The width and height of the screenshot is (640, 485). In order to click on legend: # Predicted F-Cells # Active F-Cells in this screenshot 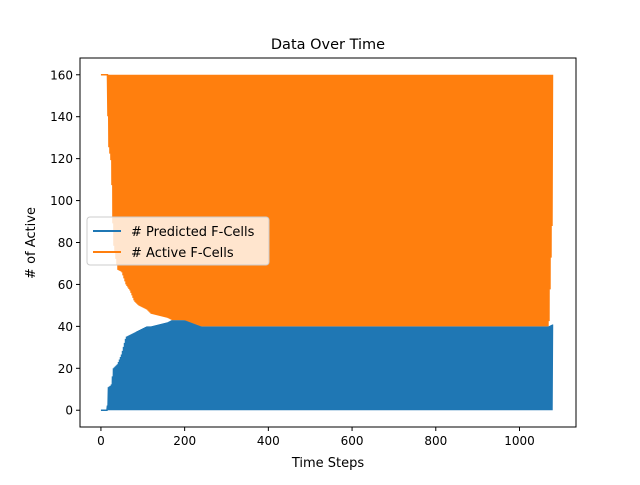, I will do `click(178, 241)`.